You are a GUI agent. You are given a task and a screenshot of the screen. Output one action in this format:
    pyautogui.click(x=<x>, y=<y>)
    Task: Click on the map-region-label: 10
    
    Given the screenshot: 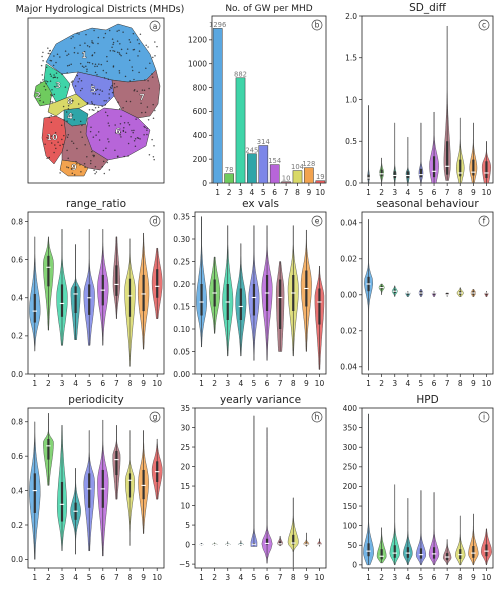 What is the action you would take?
    pyautogui.click(x=52, y=137)
    